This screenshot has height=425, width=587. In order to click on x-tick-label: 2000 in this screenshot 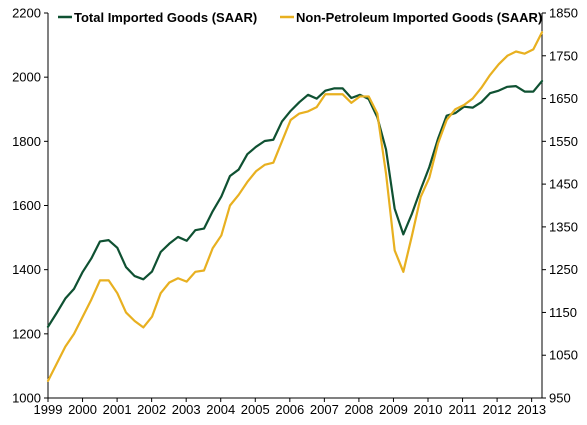, I will do `click(82, 409)`.